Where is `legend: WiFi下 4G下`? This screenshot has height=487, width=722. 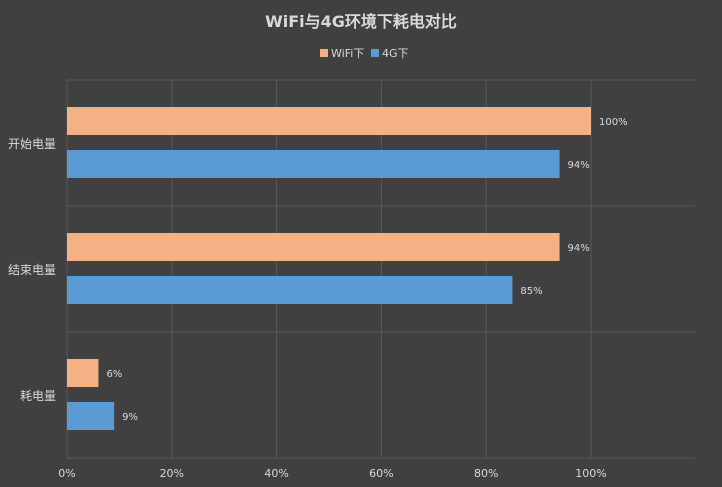
legend: WiFi下 4G下 is located at coordinates (364, 53).